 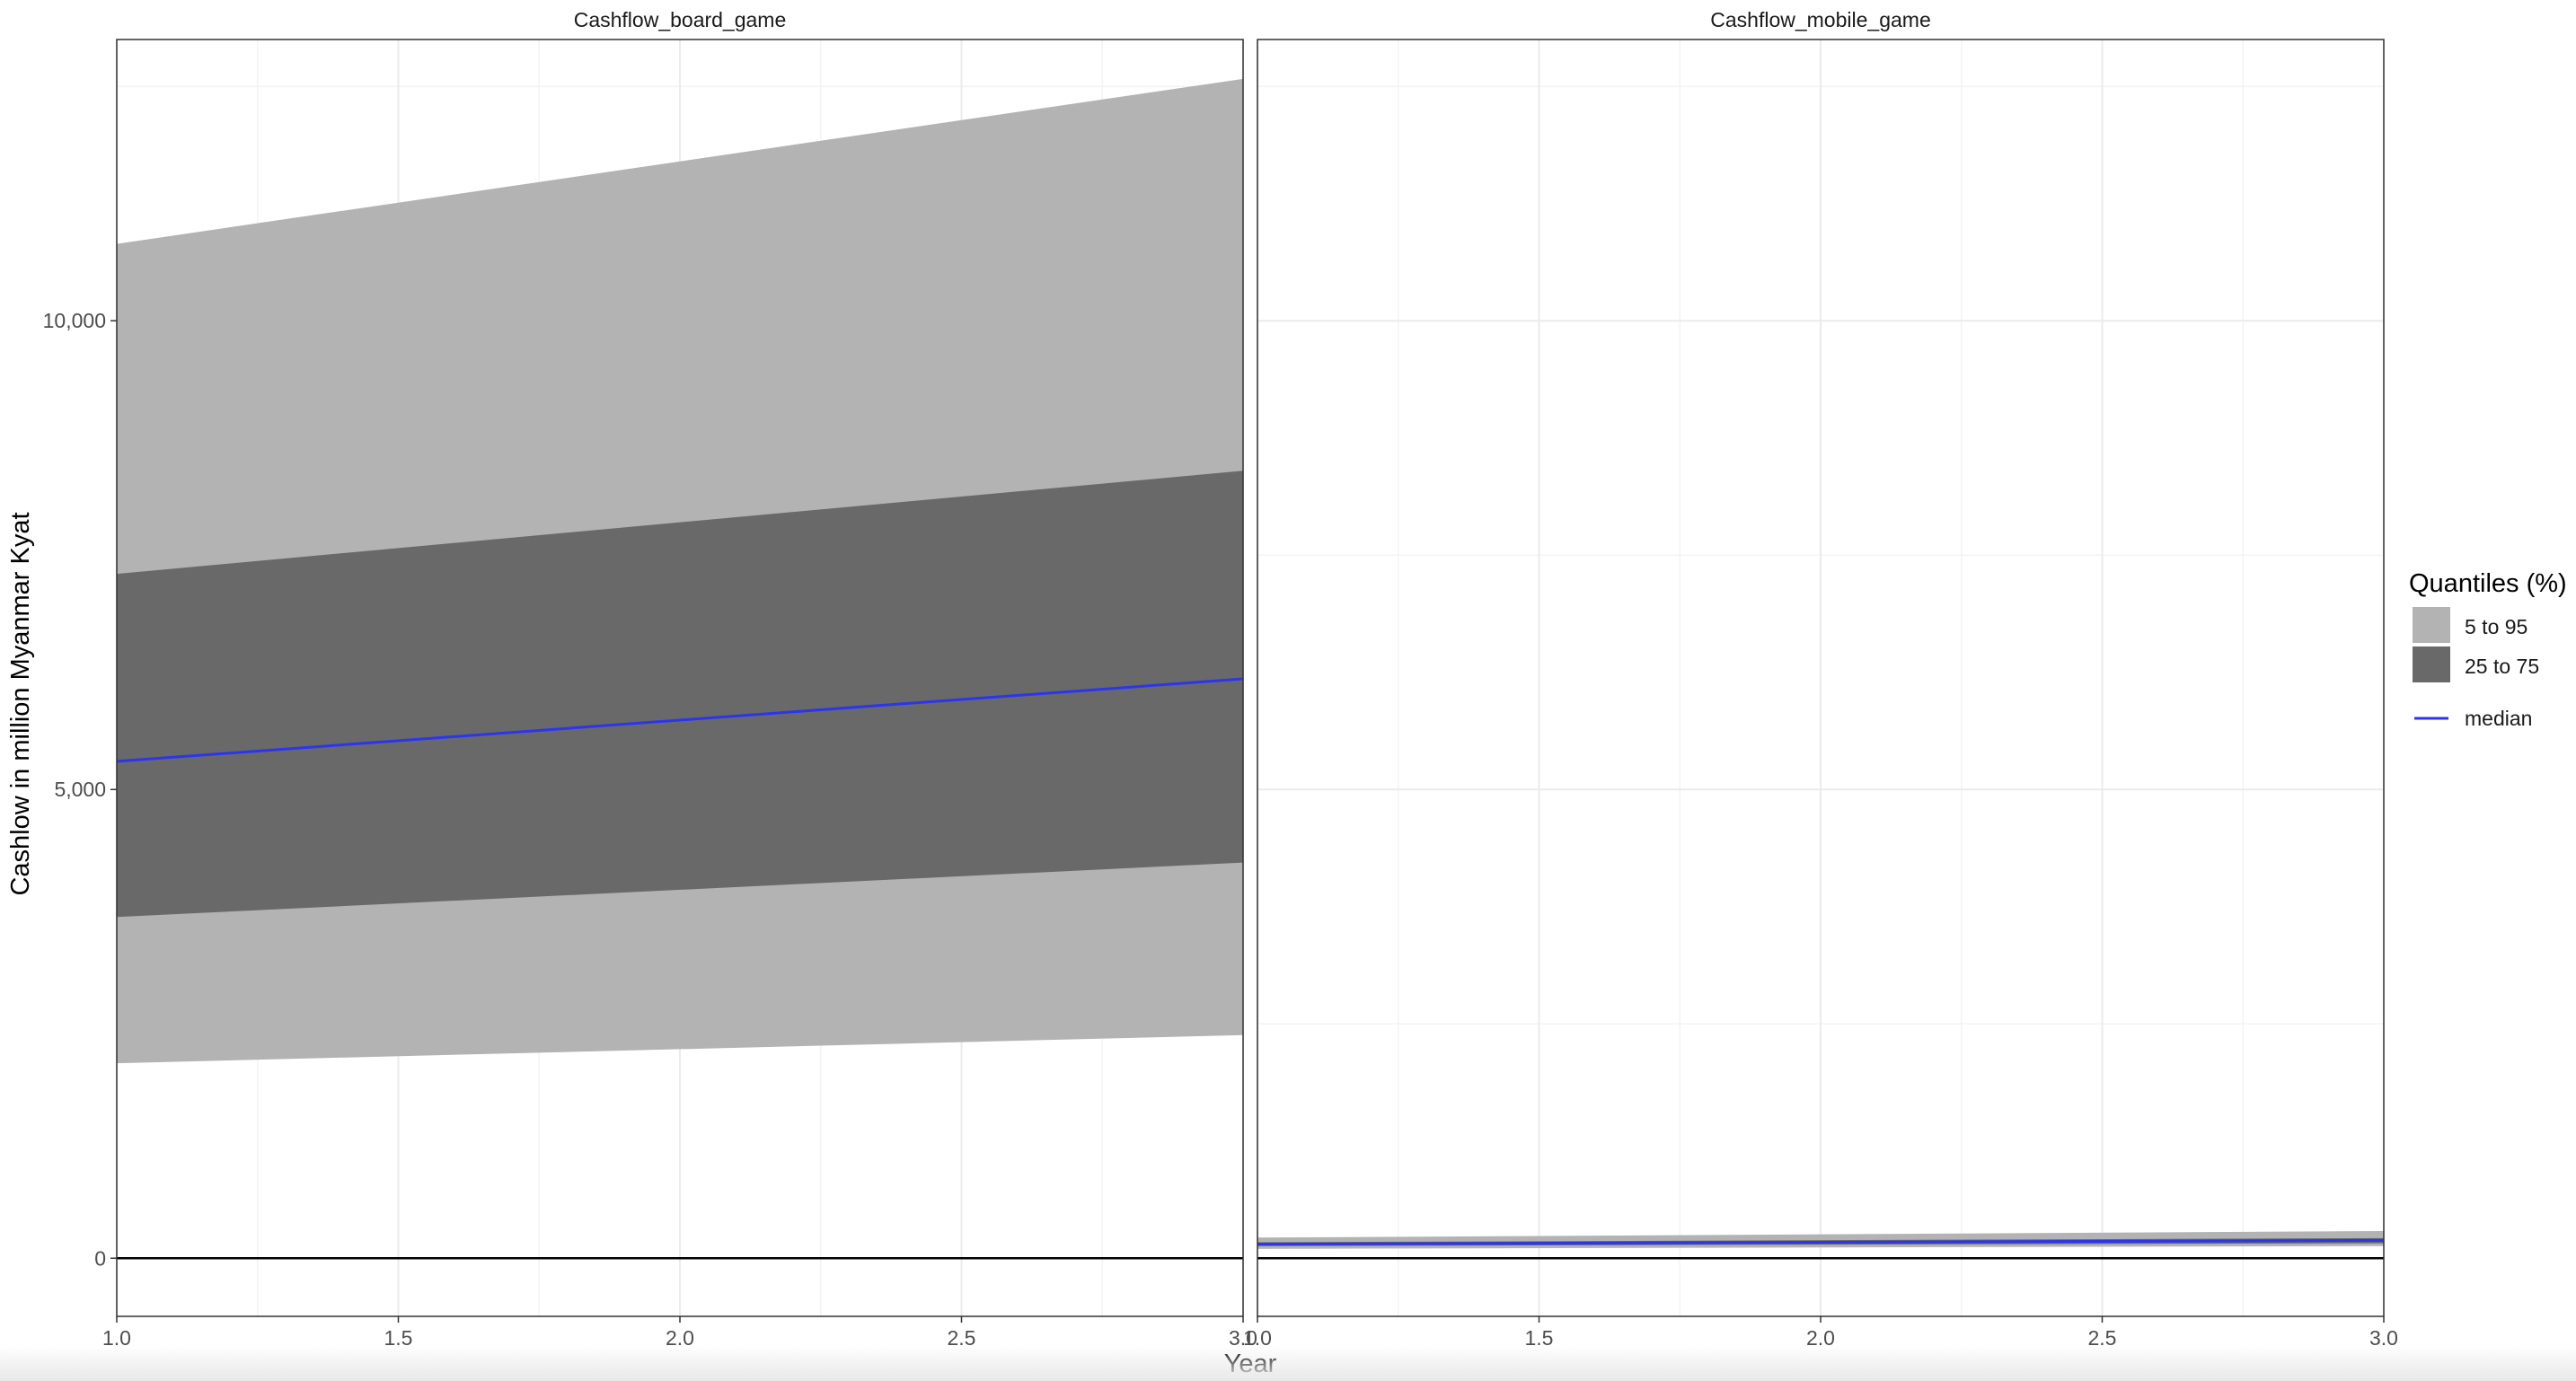 I want to click on legend-label-median: median, so click(x=2498, y=719).